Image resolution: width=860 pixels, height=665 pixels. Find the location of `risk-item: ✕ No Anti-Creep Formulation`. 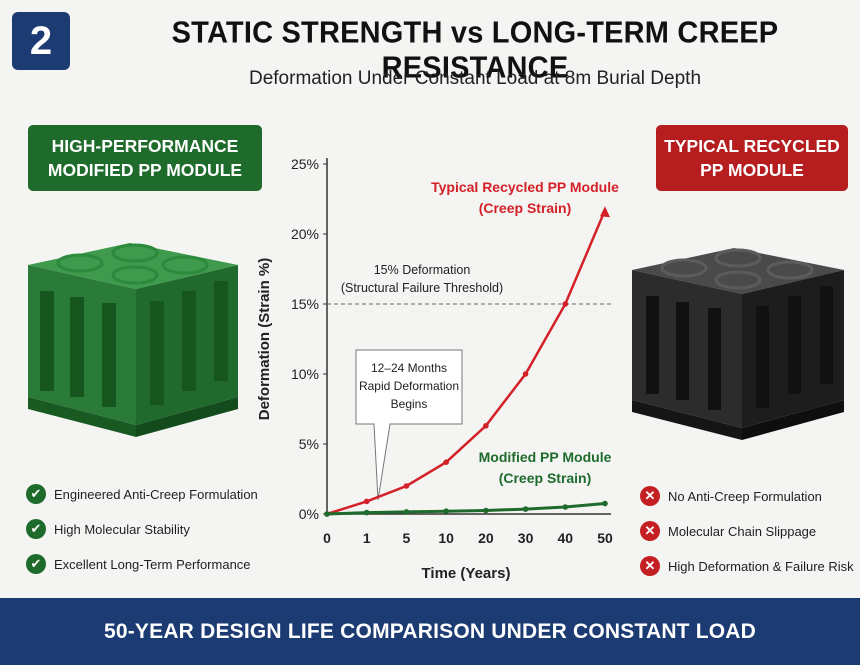

risk-item: ✕ No Anti-Creep Formulation is located at coordinates (731, 496).